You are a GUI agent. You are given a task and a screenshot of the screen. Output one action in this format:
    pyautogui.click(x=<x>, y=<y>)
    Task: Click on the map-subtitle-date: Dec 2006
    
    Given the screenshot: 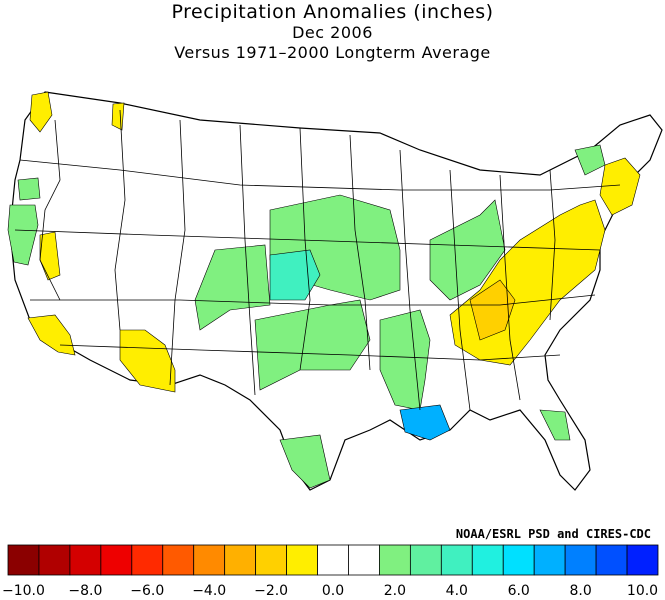 What is the action you would take?
    pyautogui.click(x=332, y=32)
    